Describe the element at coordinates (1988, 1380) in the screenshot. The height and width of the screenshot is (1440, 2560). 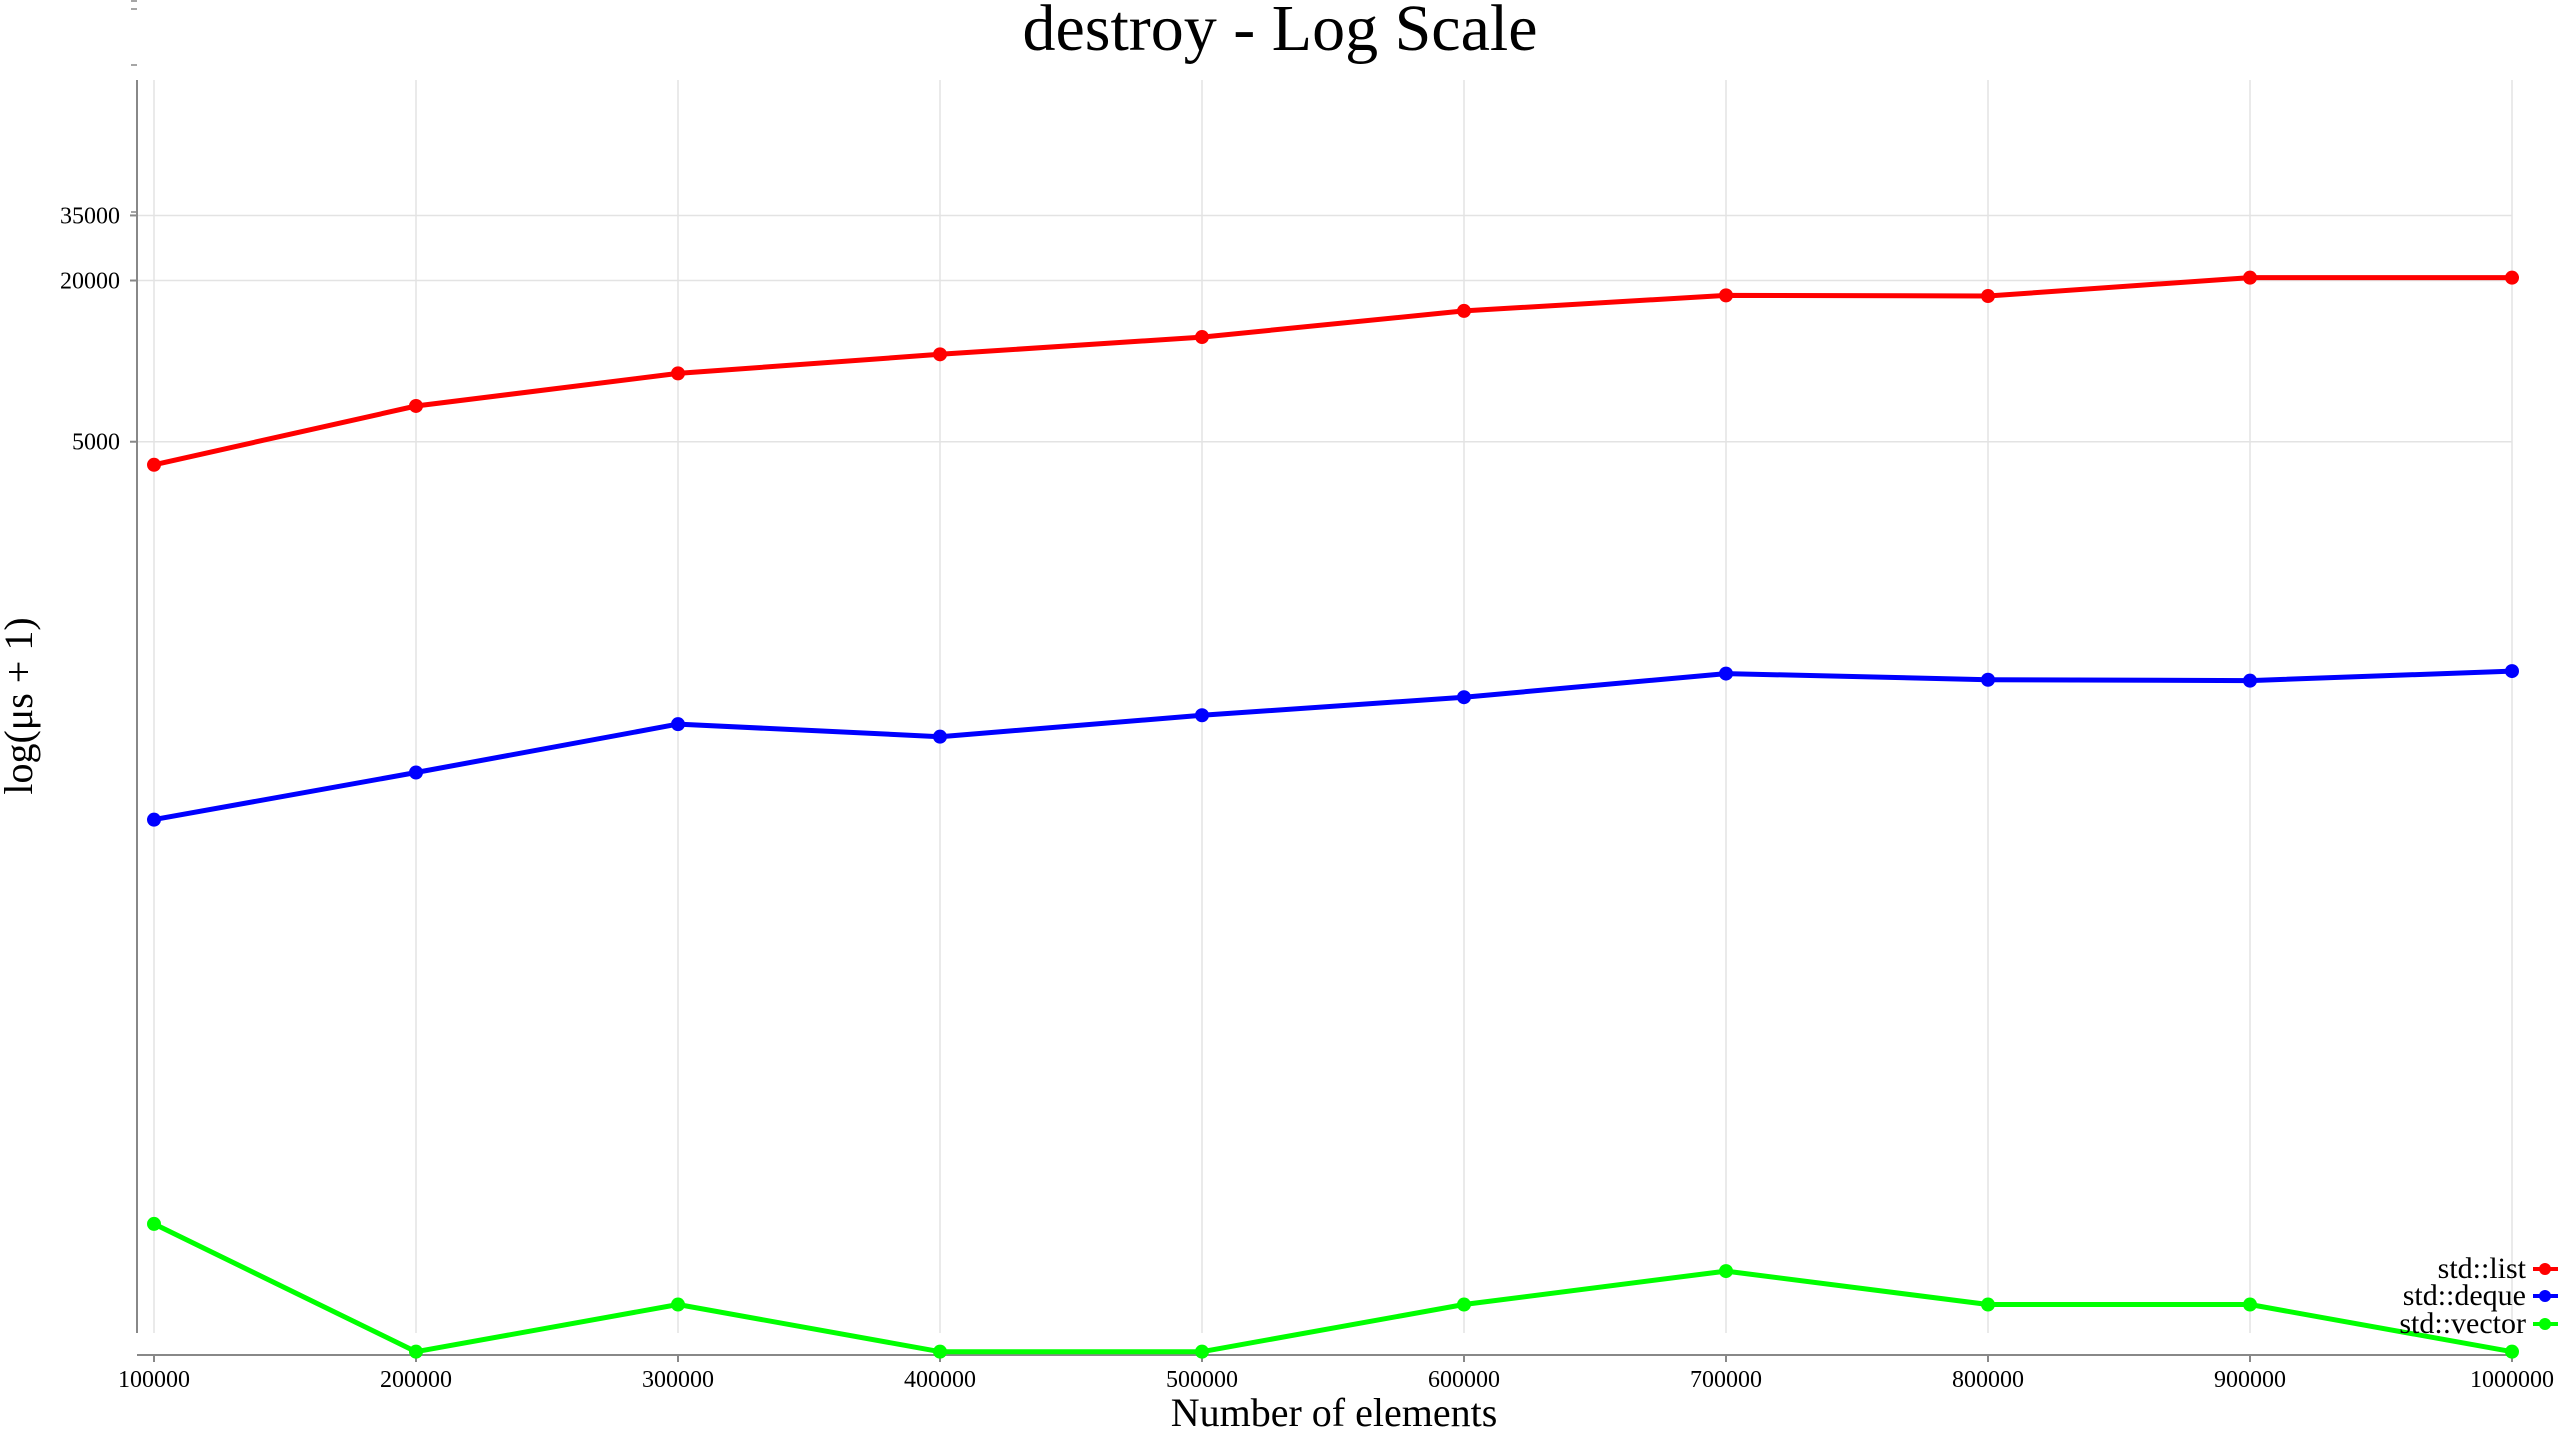
I see `x-tick-label: 800000` at that location.